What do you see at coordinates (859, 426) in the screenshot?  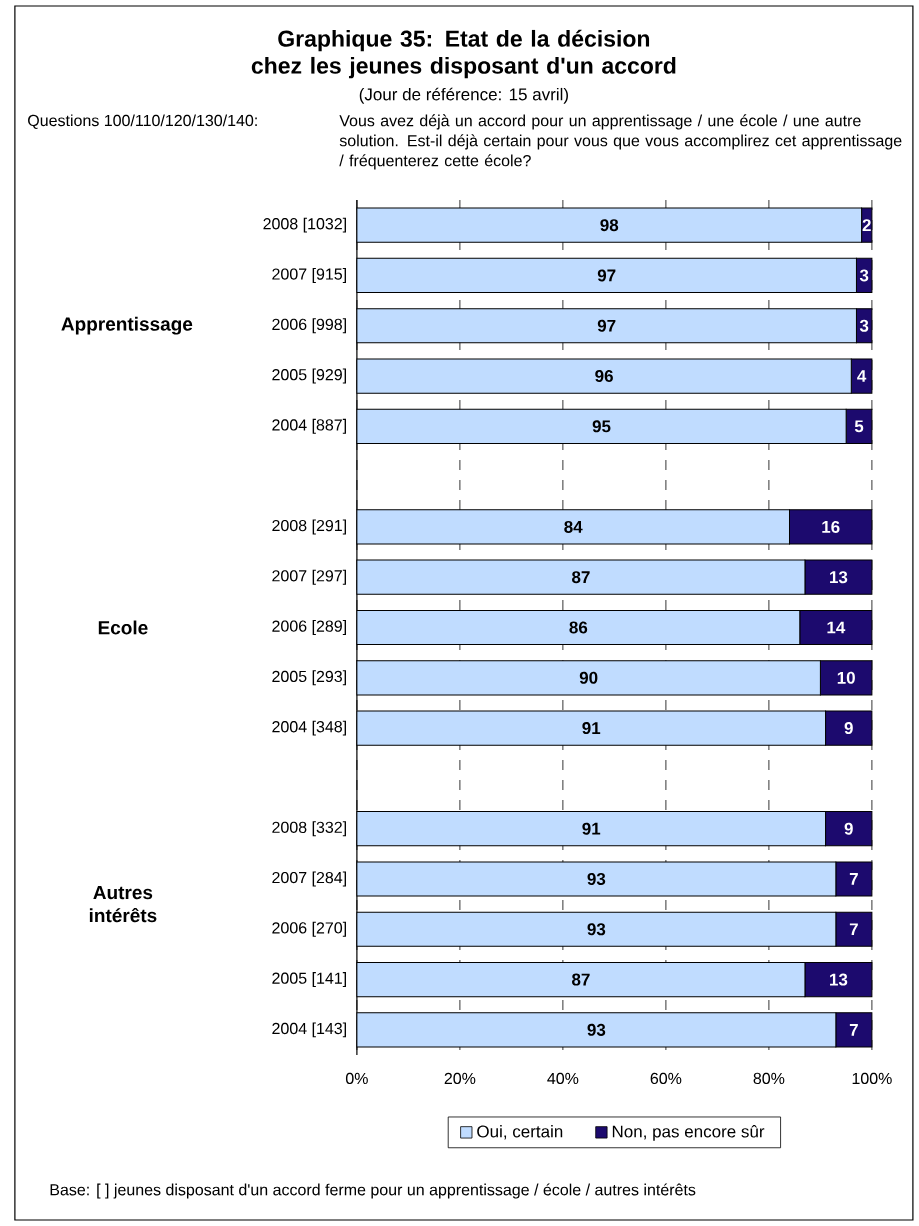 I see `data-label: 5` at bounding box center [859, 426].